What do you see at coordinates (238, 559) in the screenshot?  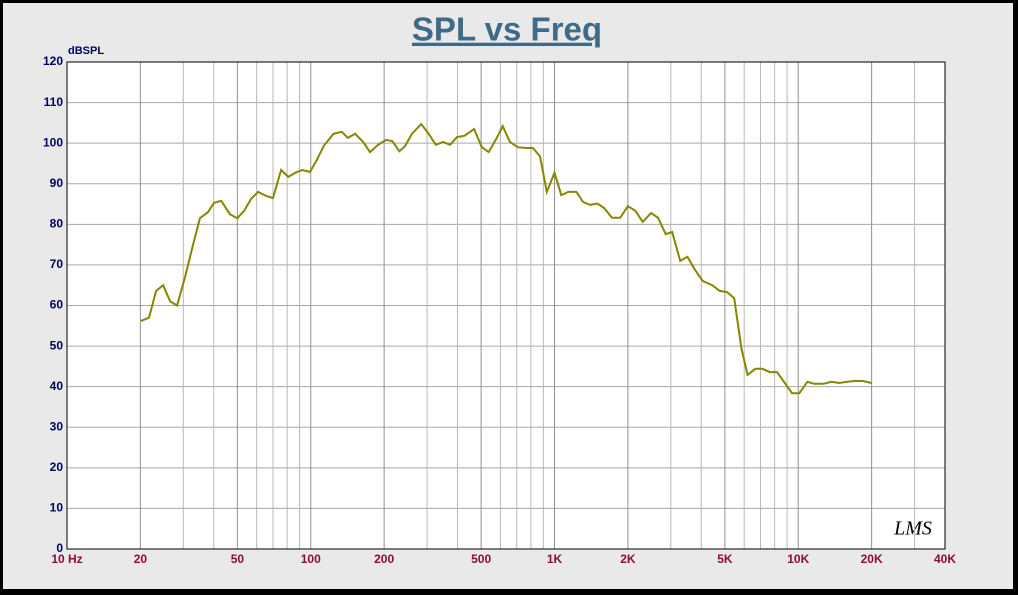 I see `x-tick-label: 50` at bounding box center [238, 559].